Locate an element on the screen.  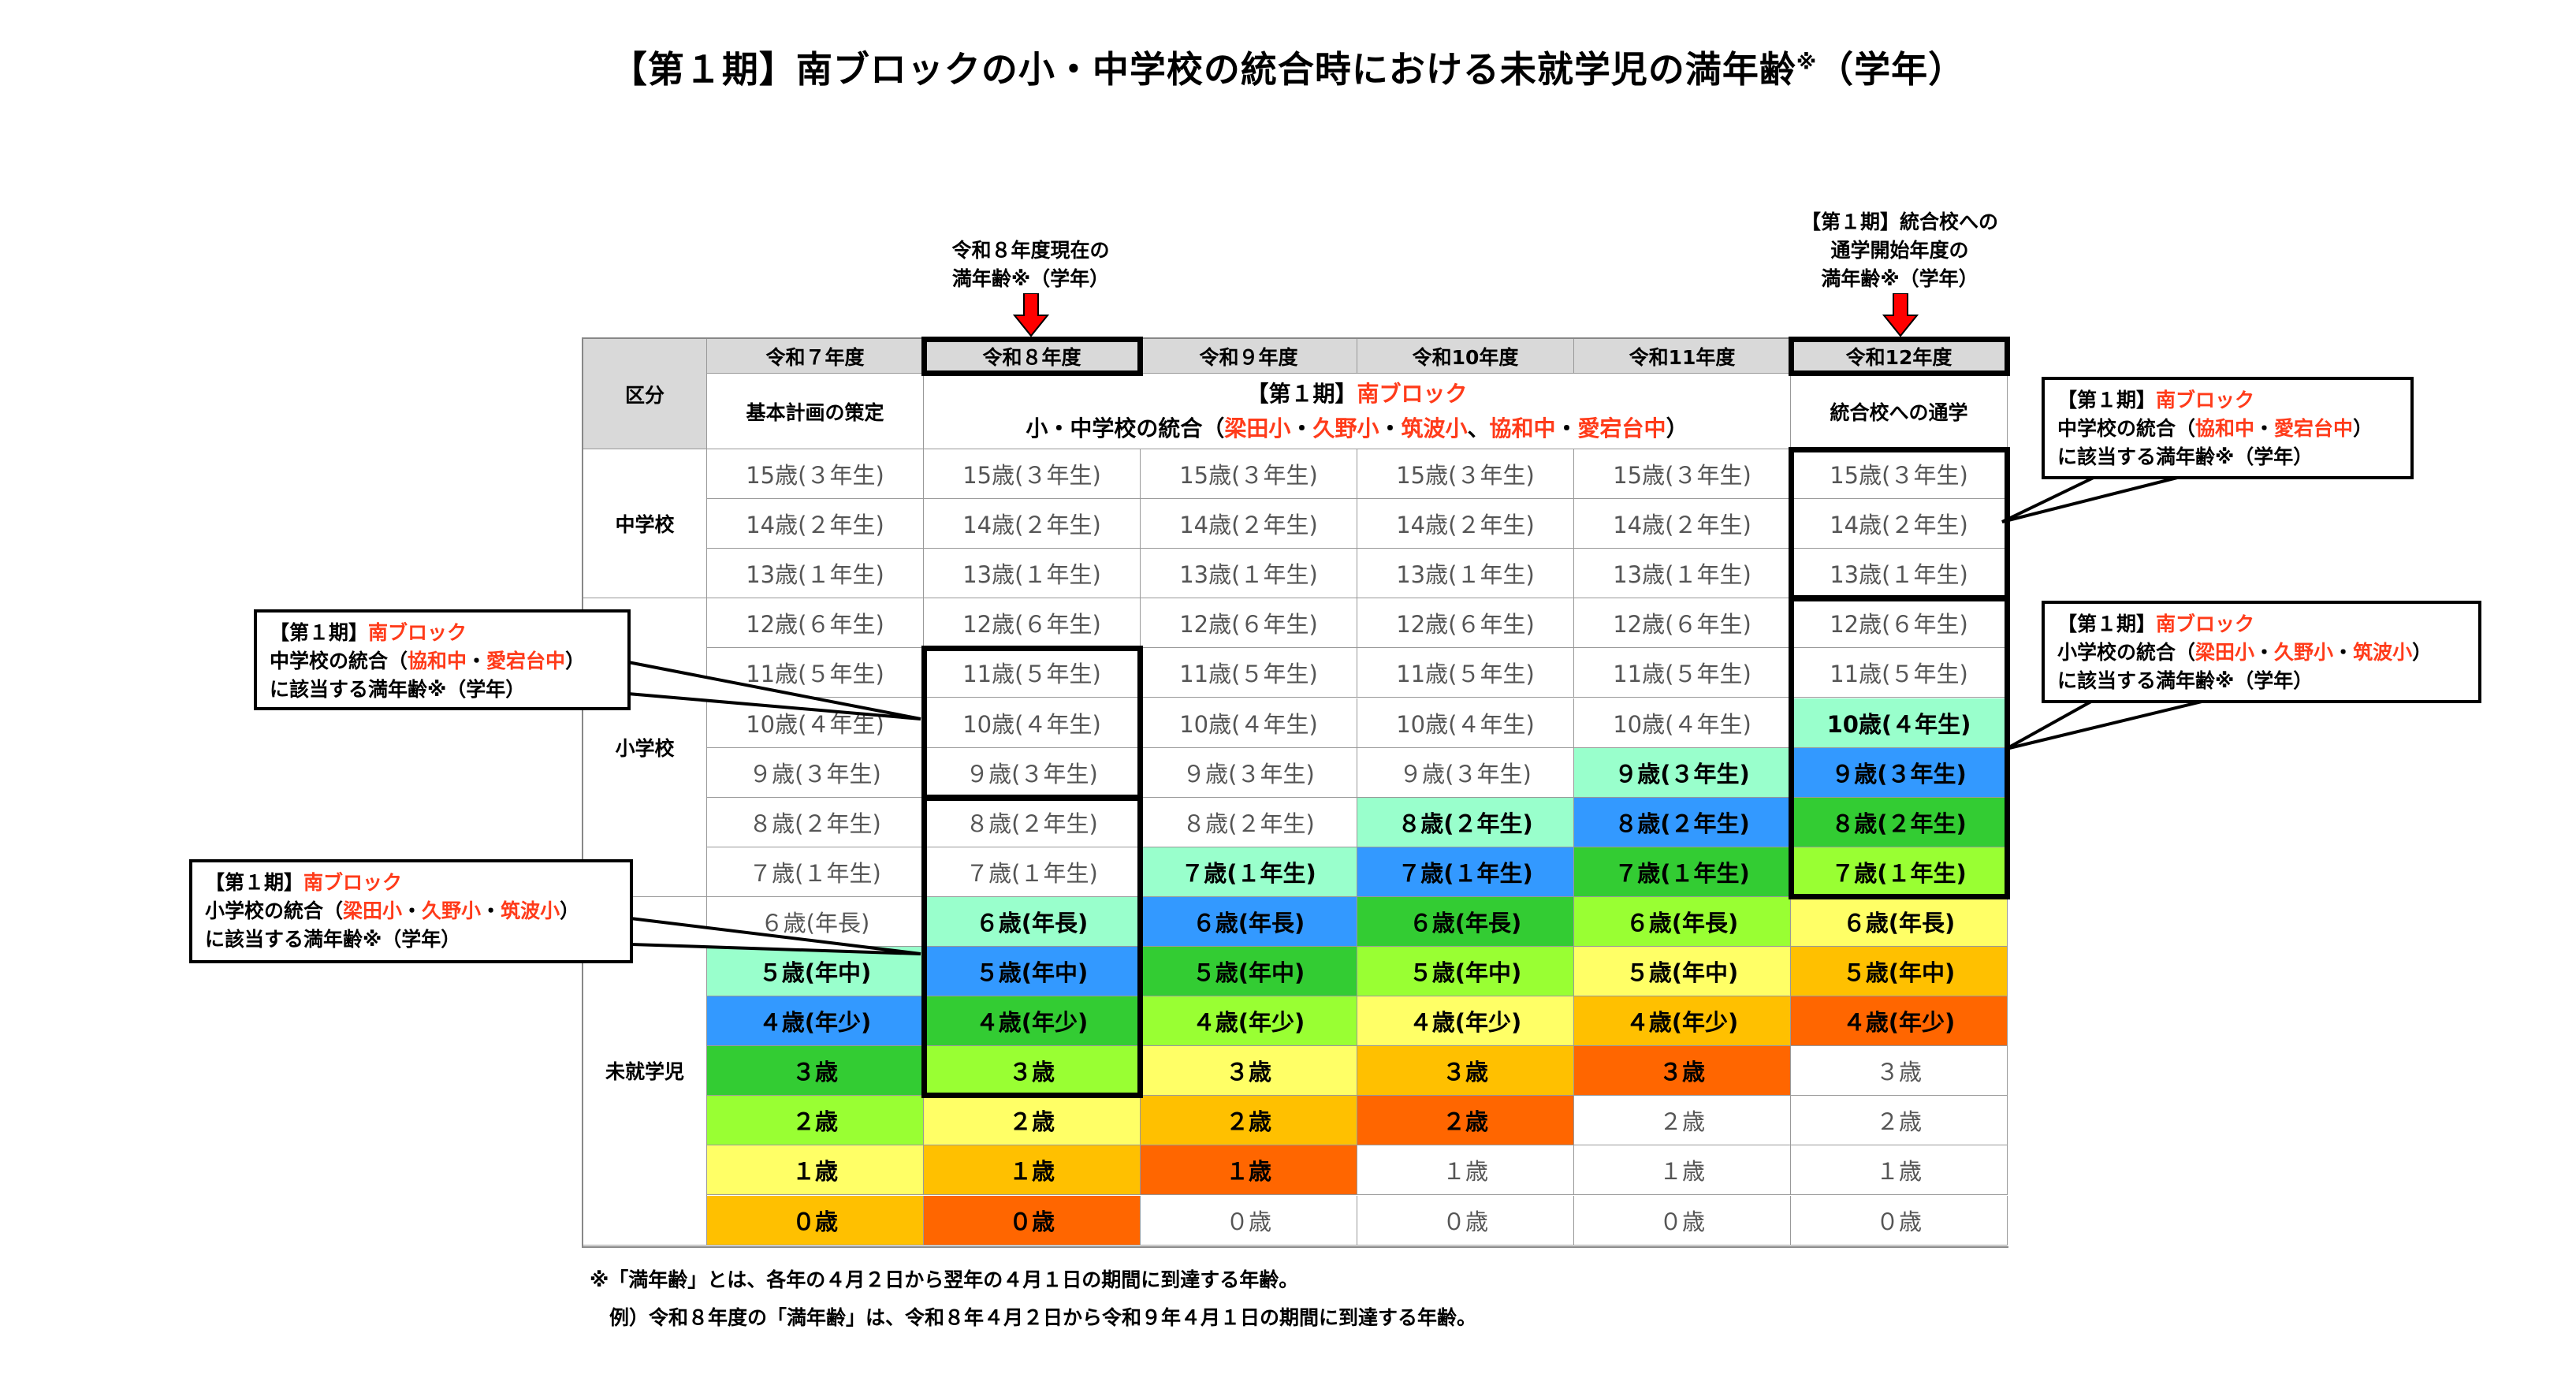
text-segment: 小学校の統合（ is located at coordinates (2126, 652).